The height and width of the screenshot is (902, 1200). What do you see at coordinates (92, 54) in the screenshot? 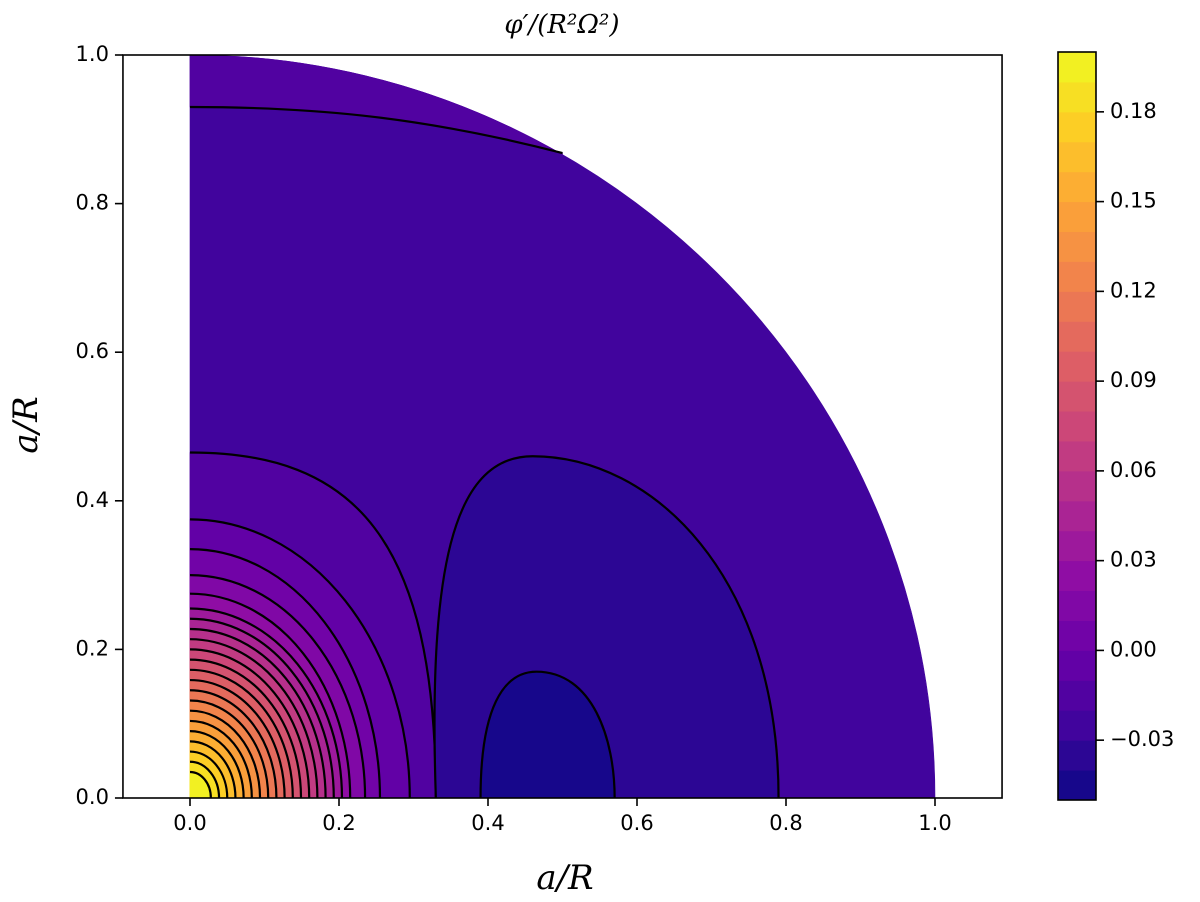
I see `y-tick-label: 1.0` at bounding box center [92, 54].